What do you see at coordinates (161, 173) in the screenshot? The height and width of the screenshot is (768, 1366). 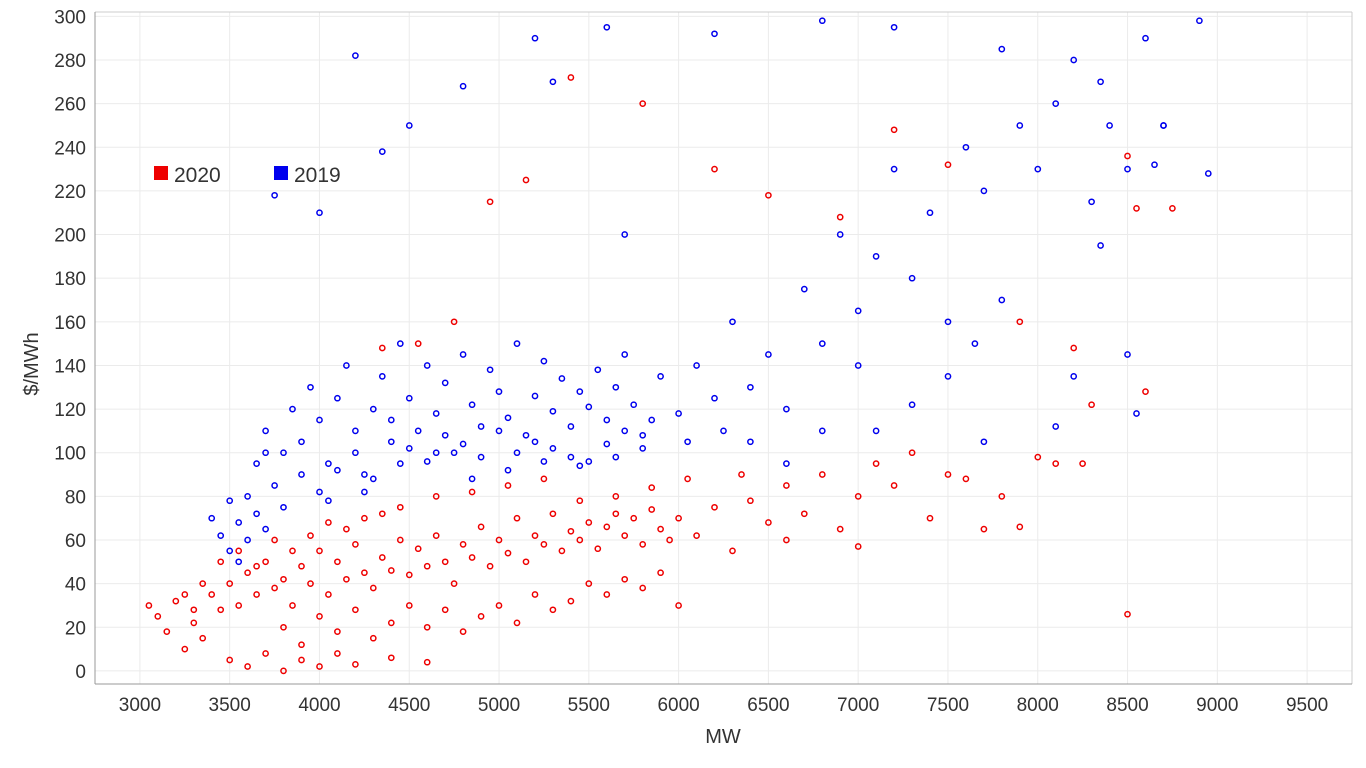 I see `legend-swatch-2020` at bounding box center [161, 173].